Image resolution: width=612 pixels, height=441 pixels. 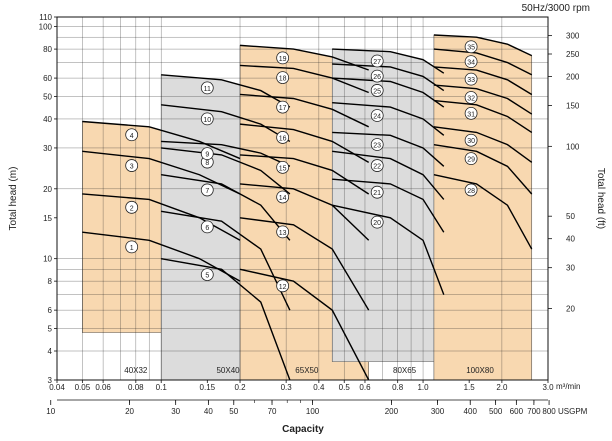 I want to click on marker-label-26: 26, so click(x=377, y=77).